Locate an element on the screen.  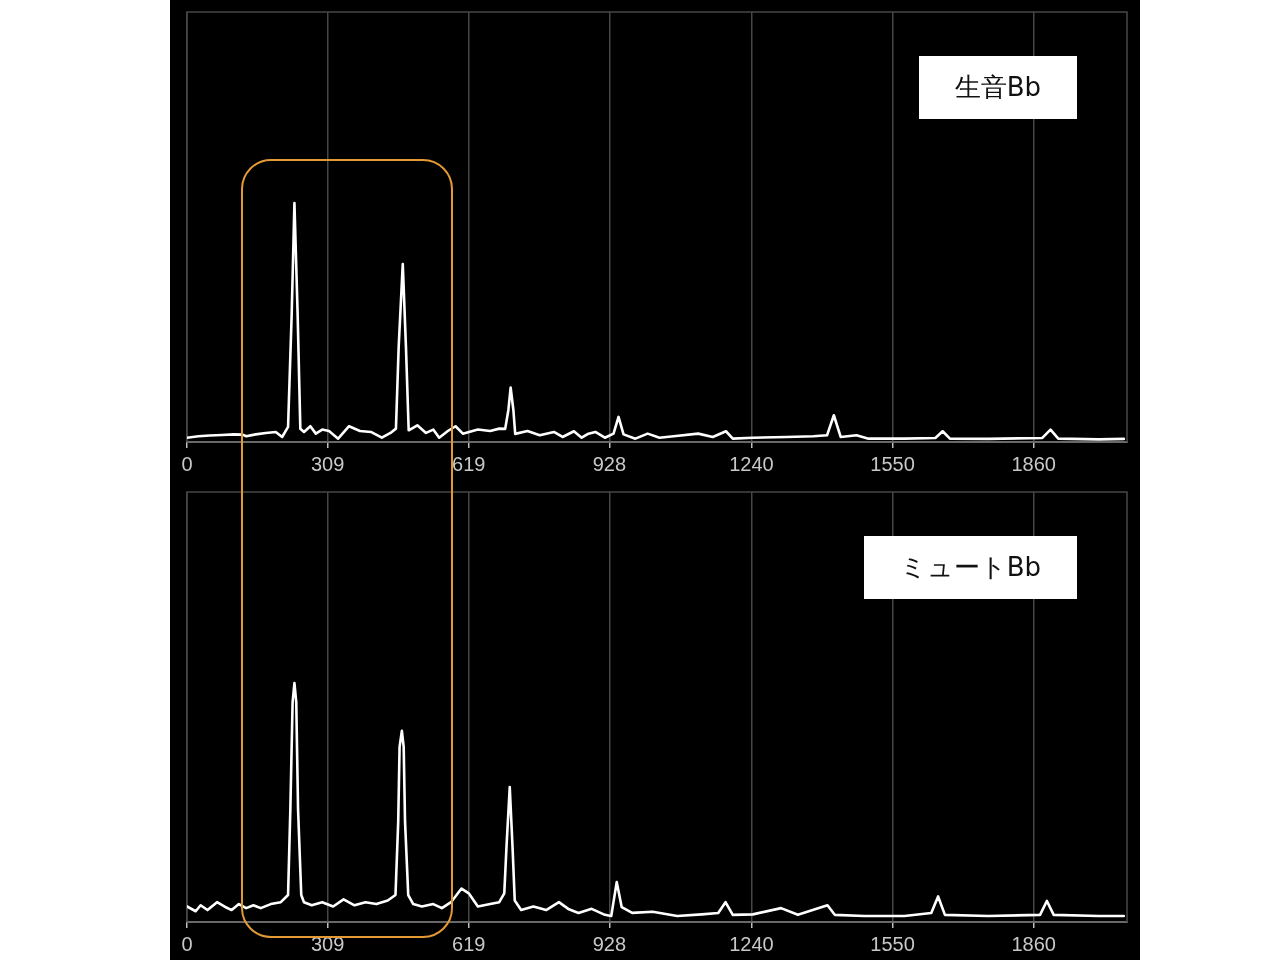
chart-title: 生音Bb is located at coordinates (997, 87).